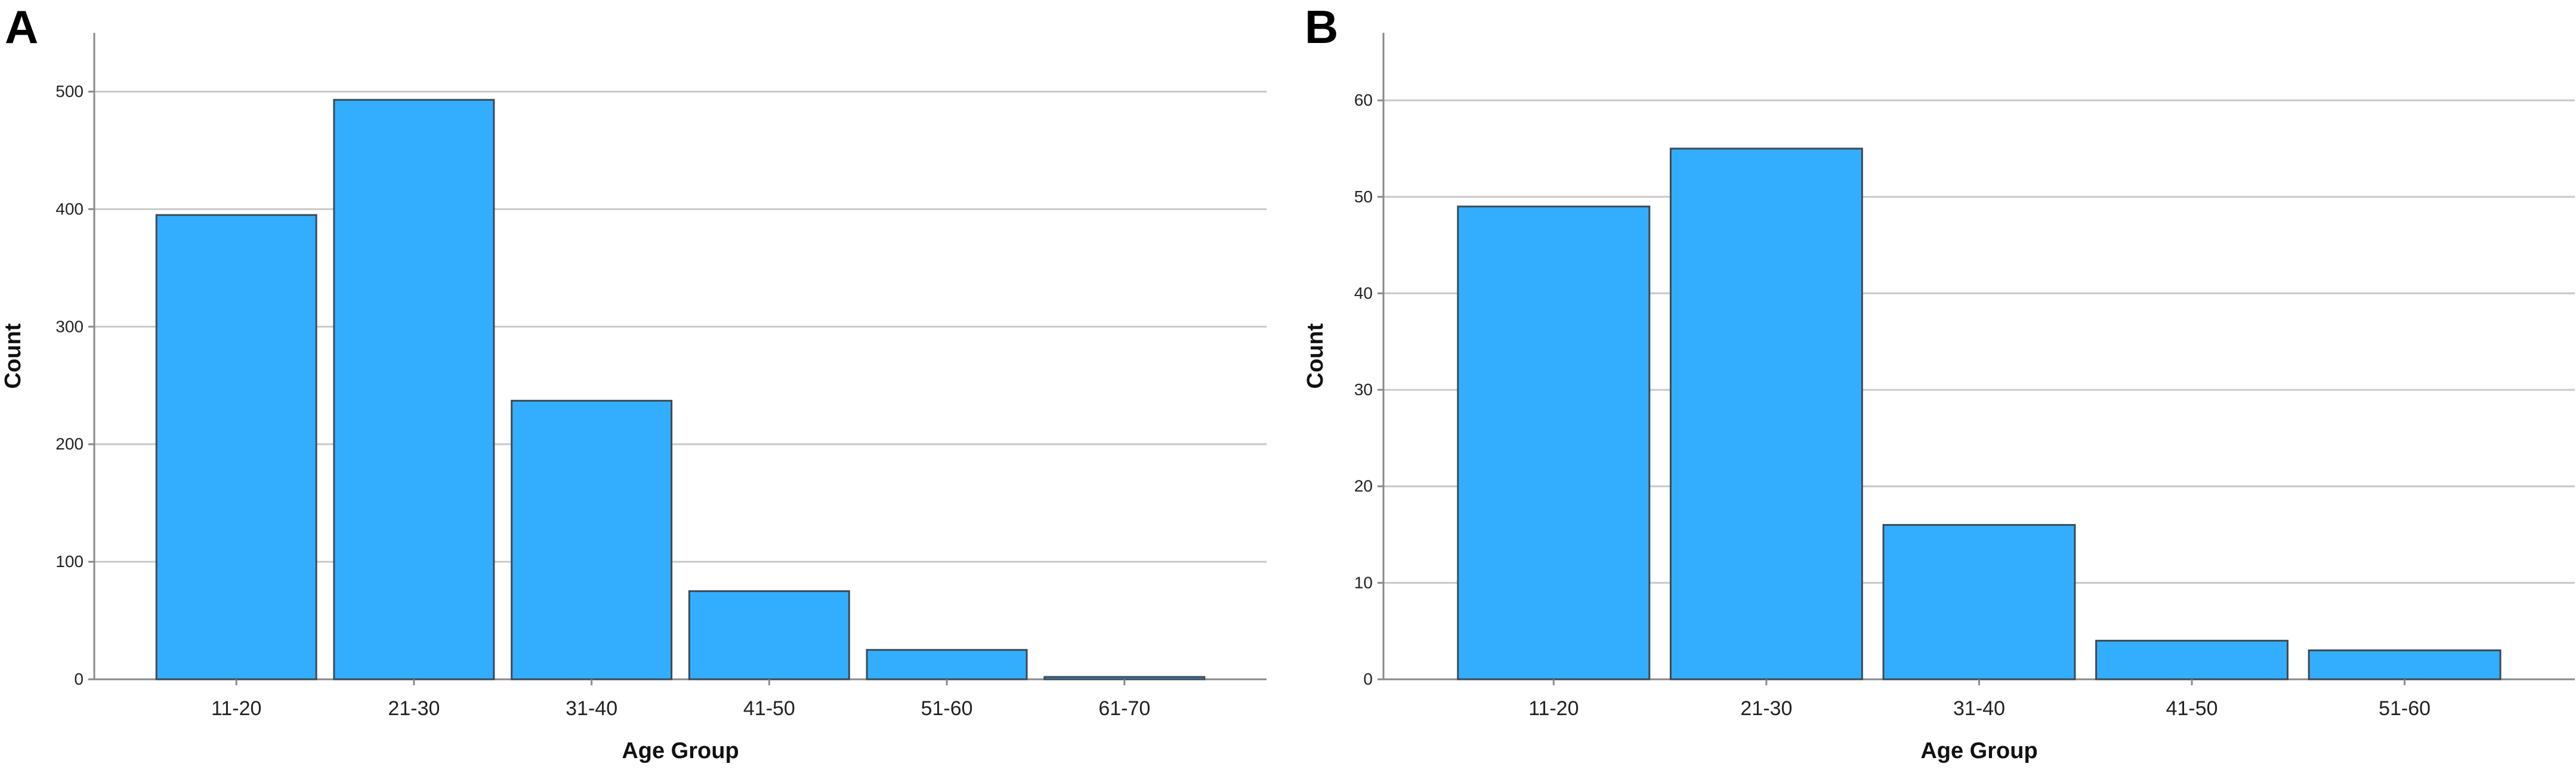 This screenshot has height=776, width=2576. Describe the element at coordinates (22, 27) in the screenshot. I see `panel-label-a: A` at that location.